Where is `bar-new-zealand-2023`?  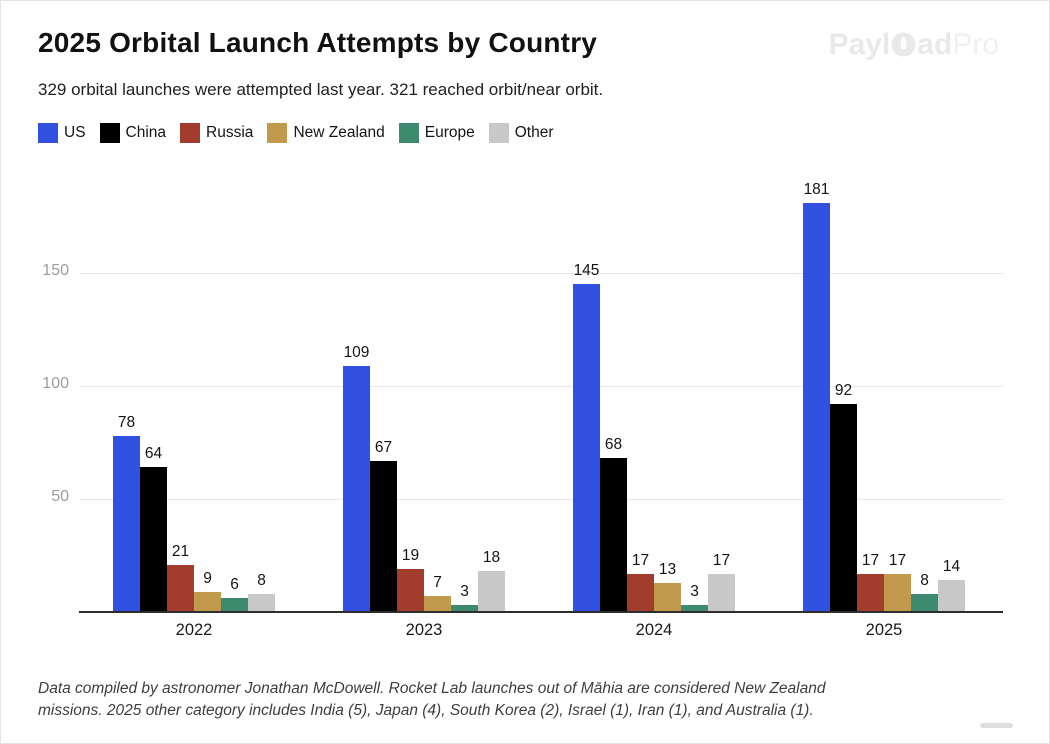 bar-new-zealand-2023 is located at coordinates (437, 604).